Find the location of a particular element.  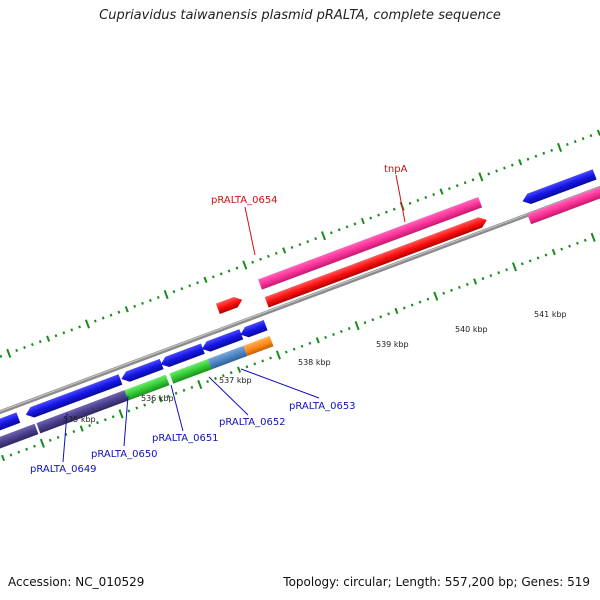

cds-left-edge is located at coordinates (10, 423).